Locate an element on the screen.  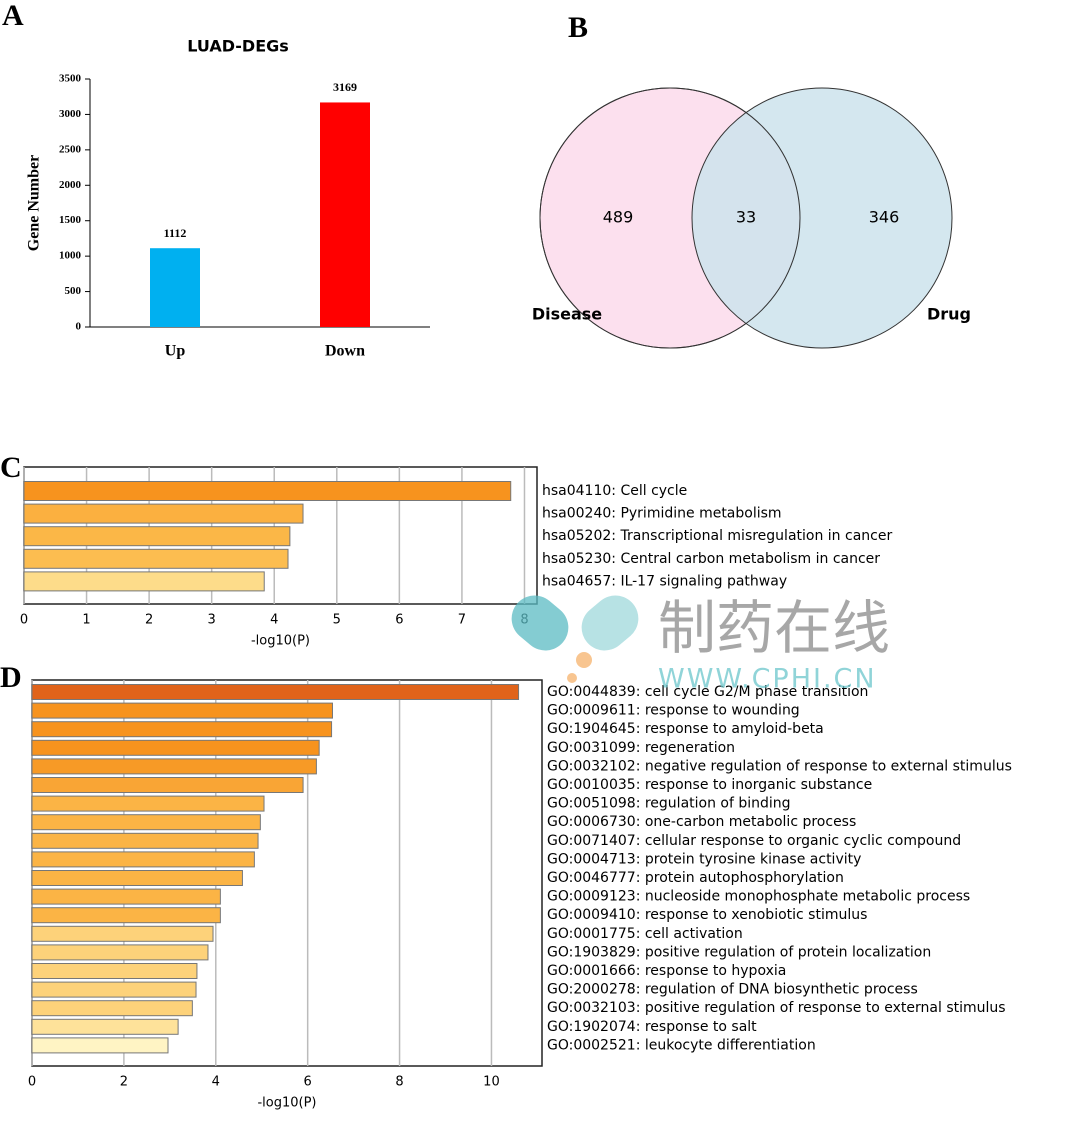
panel-label: A is located at coordinates (13, 16).